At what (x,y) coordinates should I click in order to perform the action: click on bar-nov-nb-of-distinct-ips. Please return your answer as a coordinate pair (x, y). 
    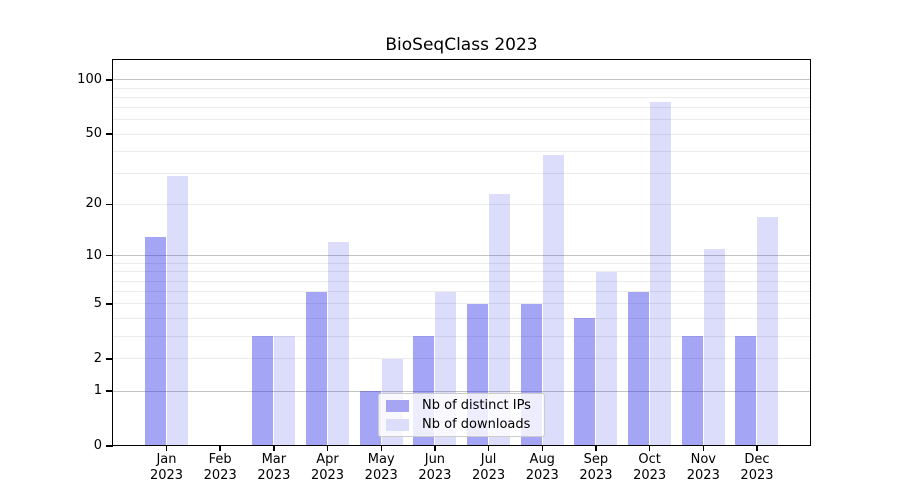
    Looking at the image, I should click on (692, 391).